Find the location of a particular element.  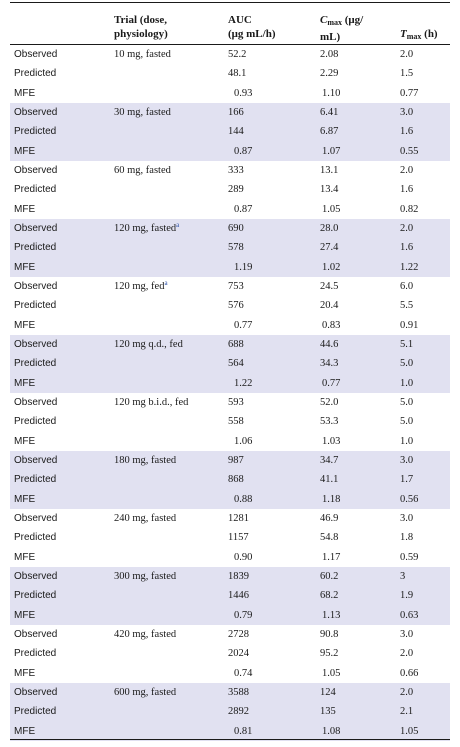

header-cmax: Cmax (μg/ mL) is located at coordinates (341, 28).